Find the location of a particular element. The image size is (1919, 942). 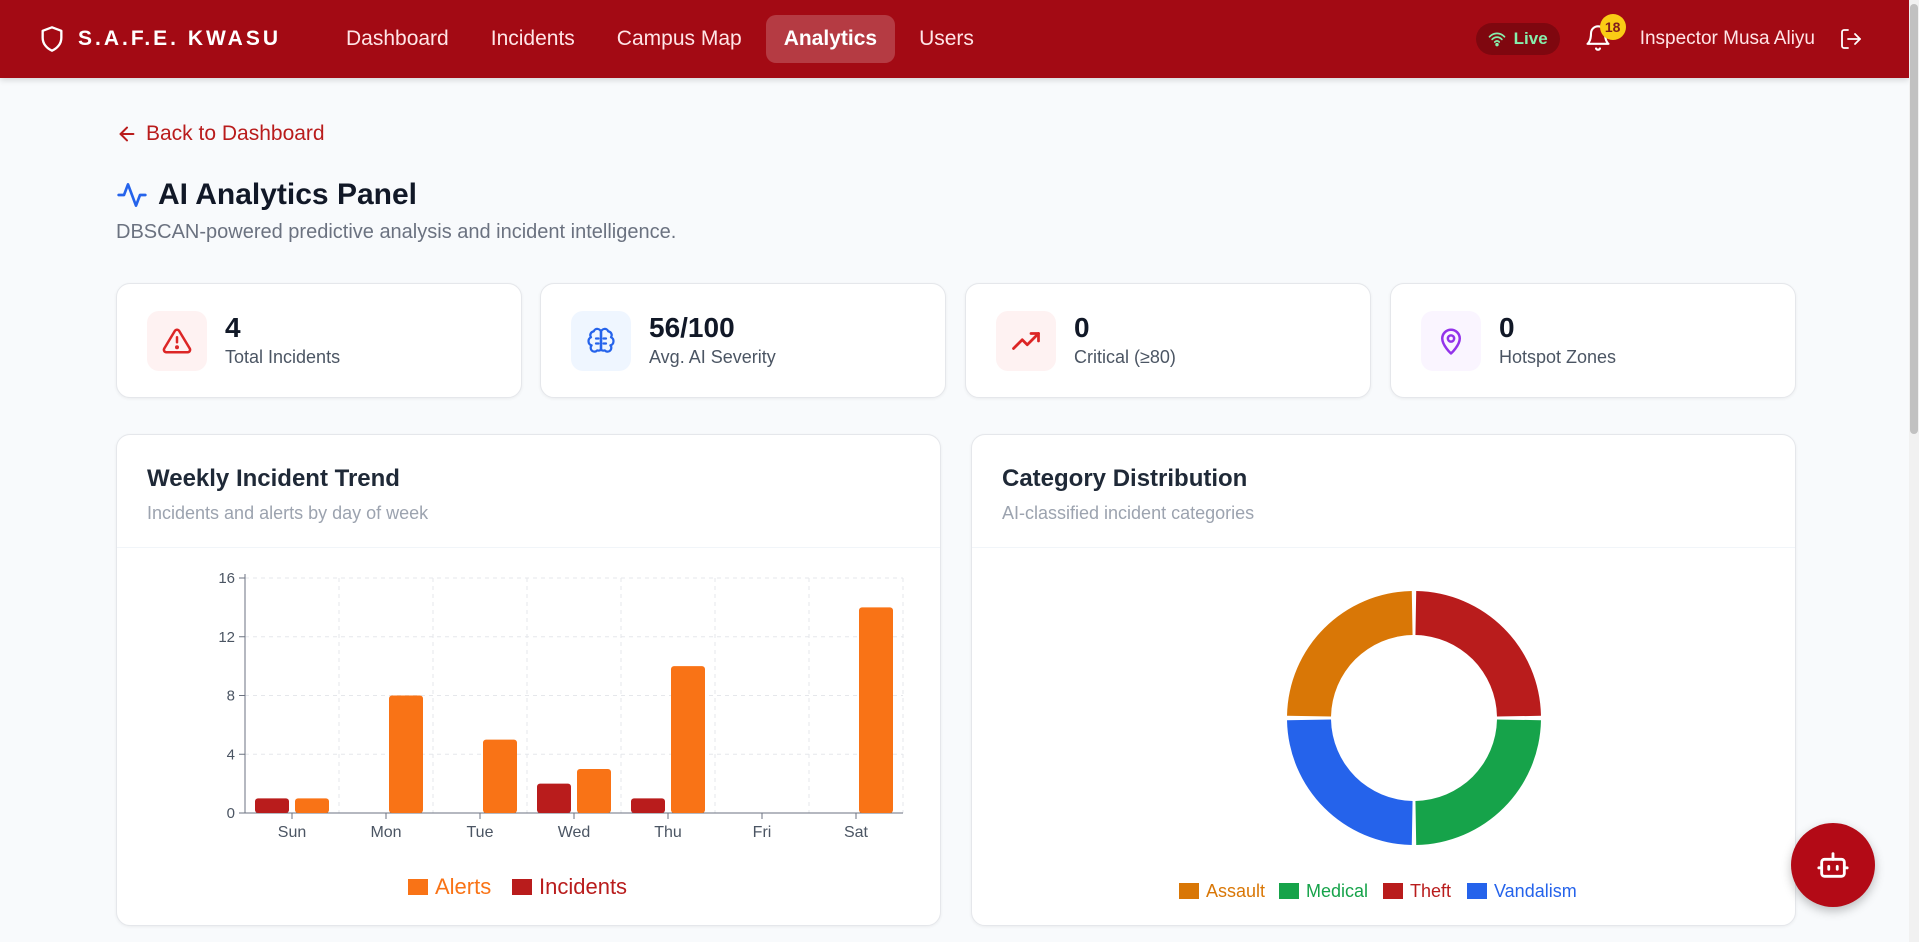

alert-triangle-icon is located at coordinates (177, 340).